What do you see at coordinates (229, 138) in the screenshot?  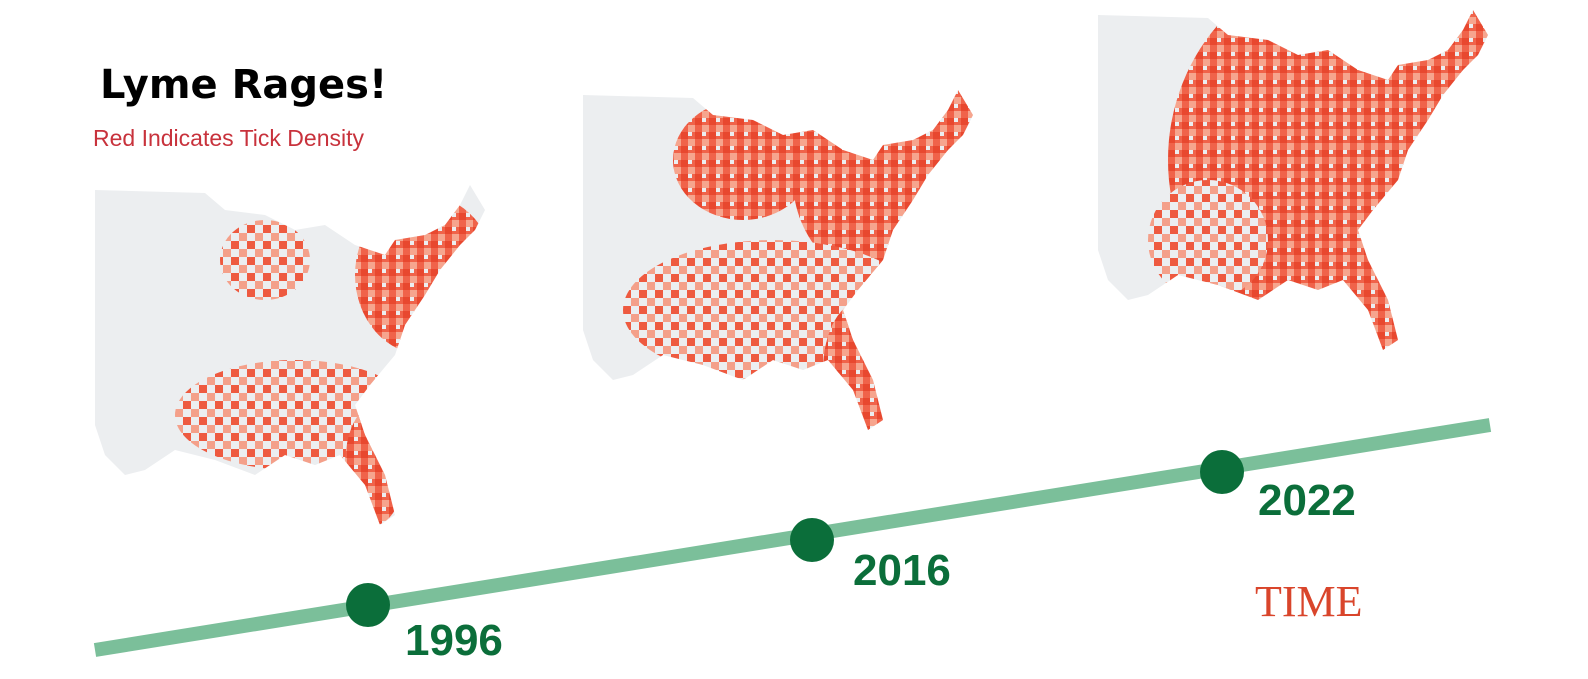 I see `subtitle: Red Indicates Tick Density` at bounding box center [229, 138].